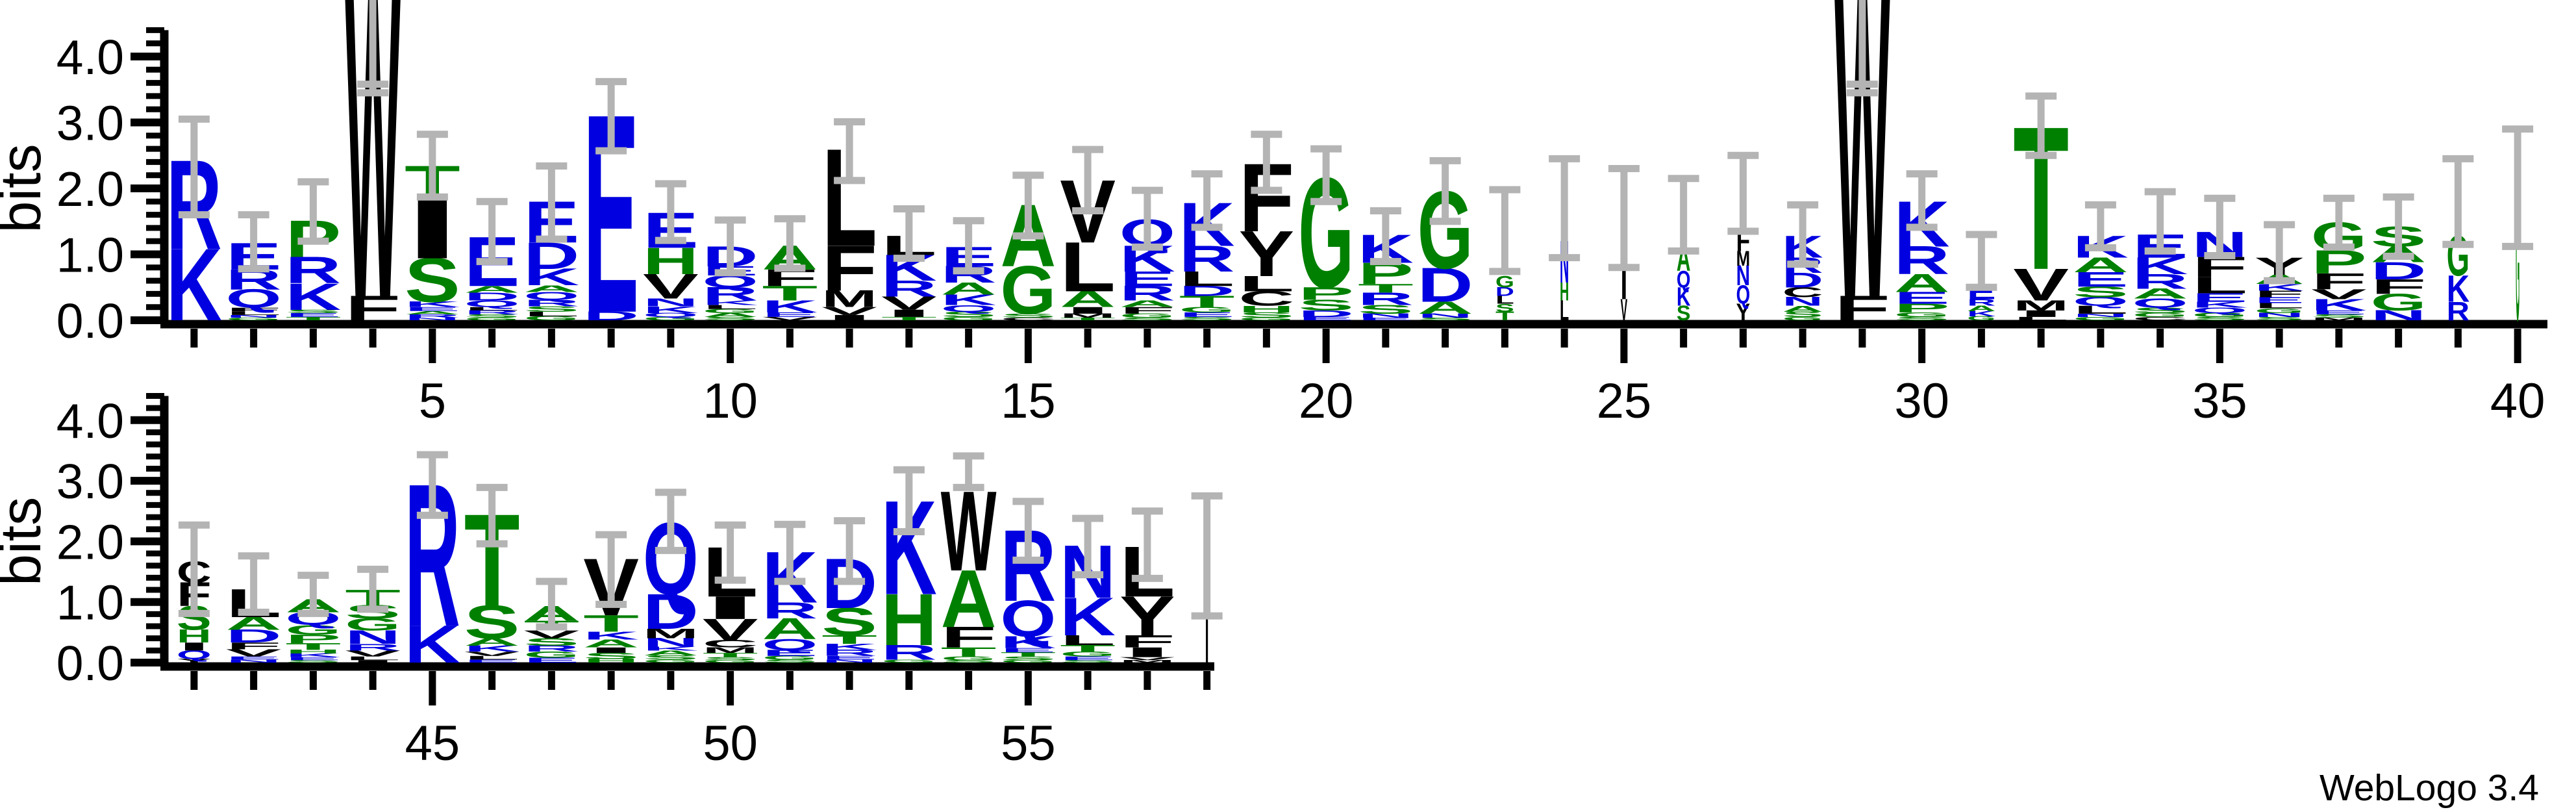  What do you see at coordinates (194, 636) in the screenshot?
I see `logo-letter-glyph-H: H` at bounding box center [194, 636].